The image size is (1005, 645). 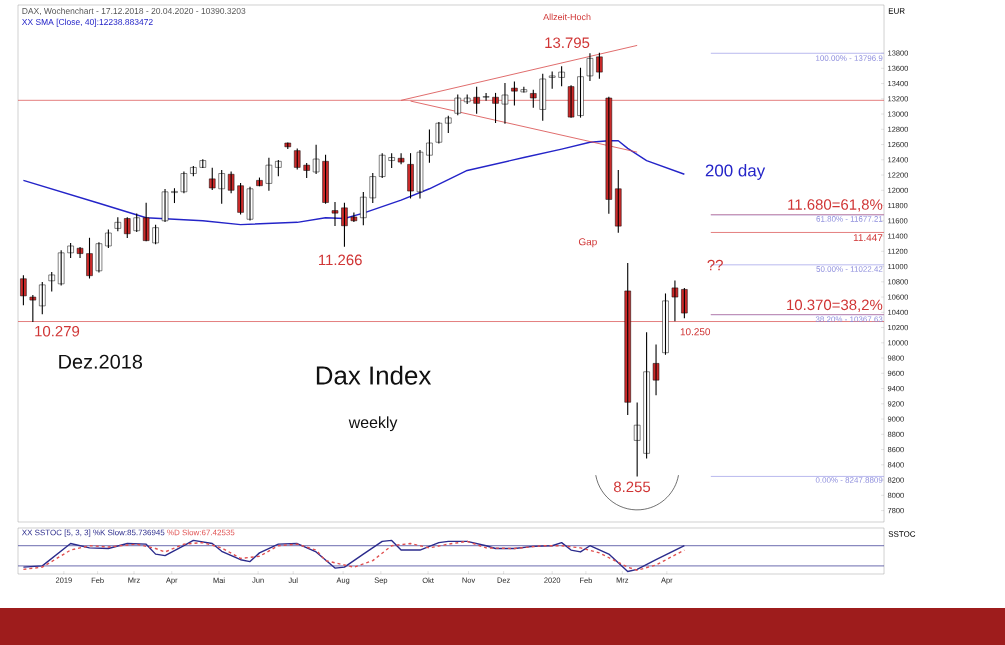 I want to click on annotation: 10.370=38,2%, so click(x=835, y=305).